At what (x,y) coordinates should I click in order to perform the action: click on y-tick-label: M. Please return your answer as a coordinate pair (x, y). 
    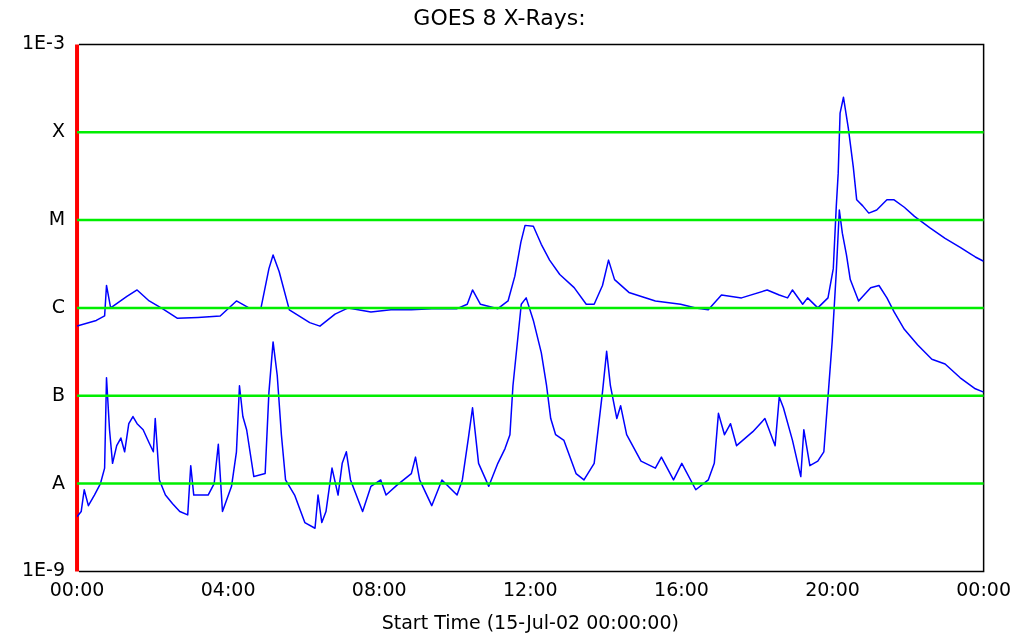
    Looking at the image, I should click on (57, 218).